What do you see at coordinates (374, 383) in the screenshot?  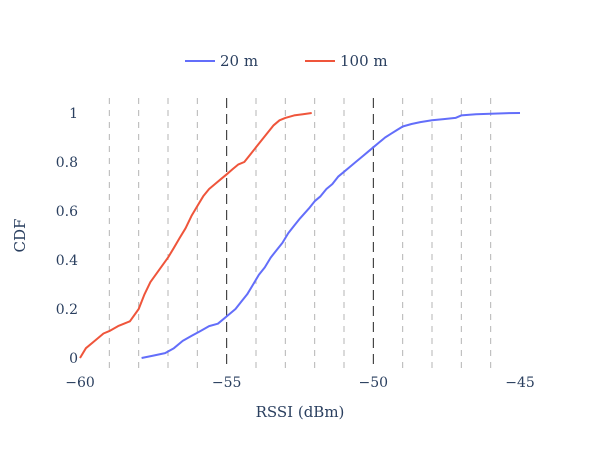 I see `x-tick-label: −50` at bounding box center [374, 383].